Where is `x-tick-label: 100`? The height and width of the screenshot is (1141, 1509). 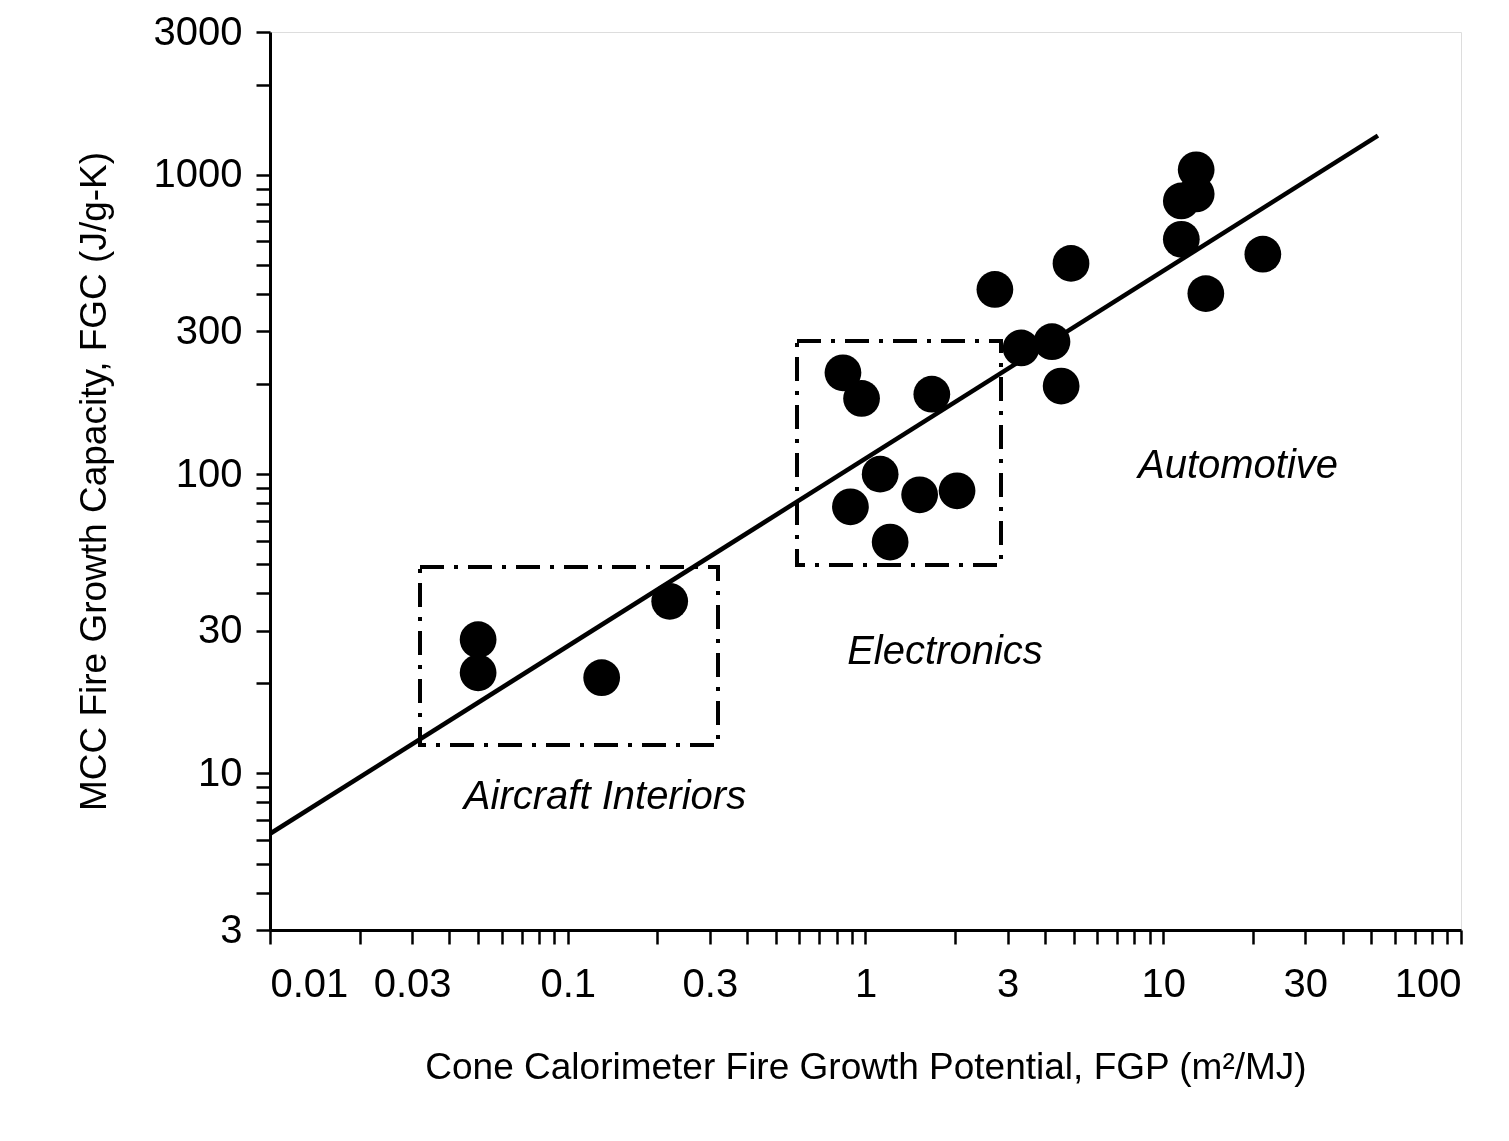 x-tick-label: 100 is located at coordinates (1428, 982).